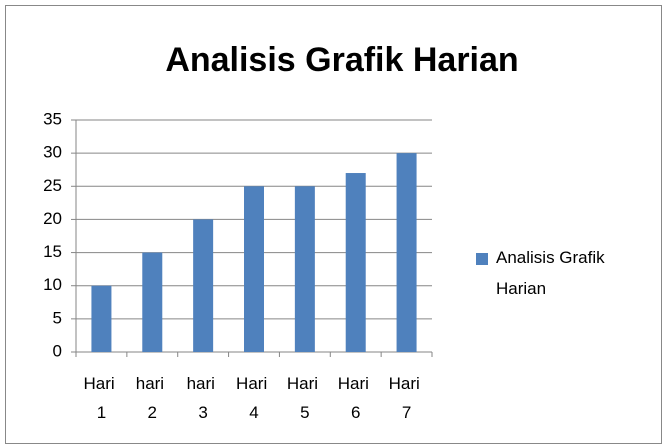 The image size is (665, 445). Describe the element at coordinates (52, 218) in the screenshot. I see `y-tick-label: 20` at that location.